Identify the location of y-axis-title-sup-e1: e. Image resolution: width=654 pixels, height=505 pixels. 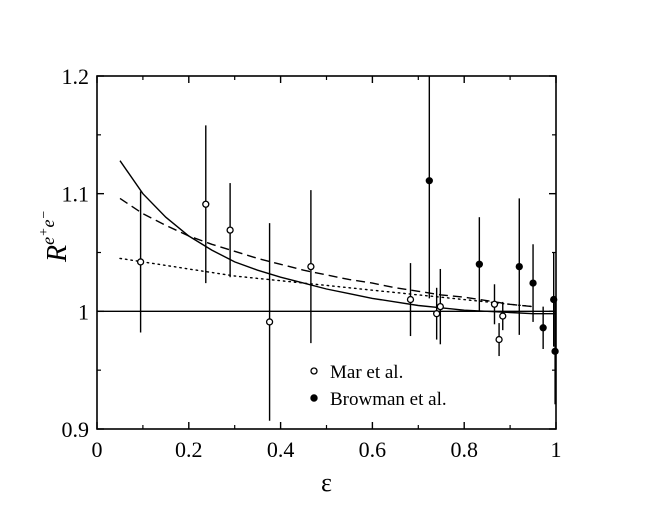
(48, 241).